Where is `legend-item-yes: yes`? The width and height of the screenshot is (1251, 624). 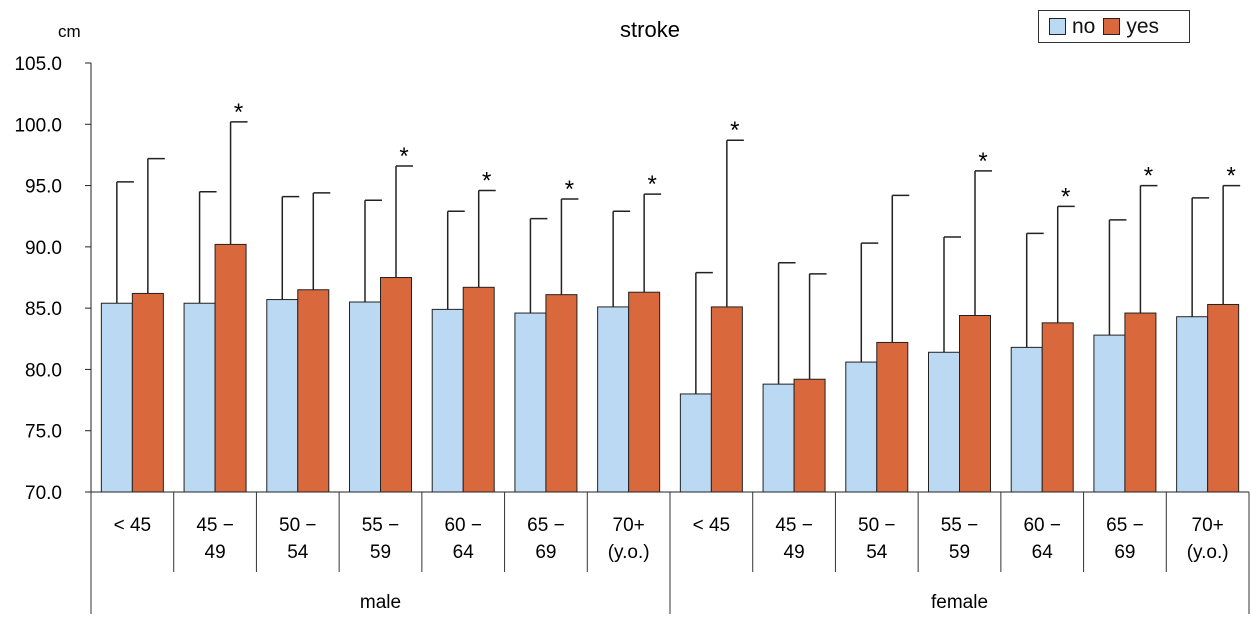
legend-item-yes: yes is located at coordinates (1131, 27).